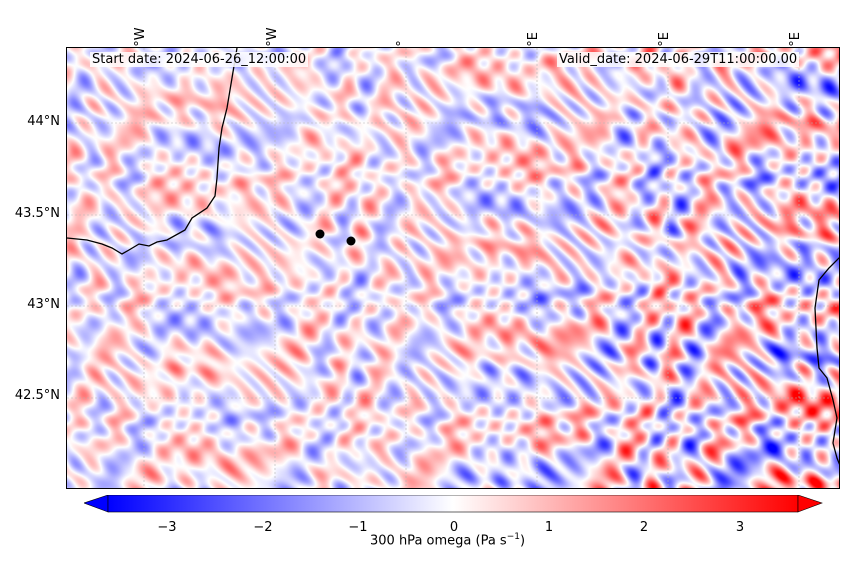 The height and width of the screenshot is (562, 850). I want to click on lat-tick: 44°N, so click(43, 121).